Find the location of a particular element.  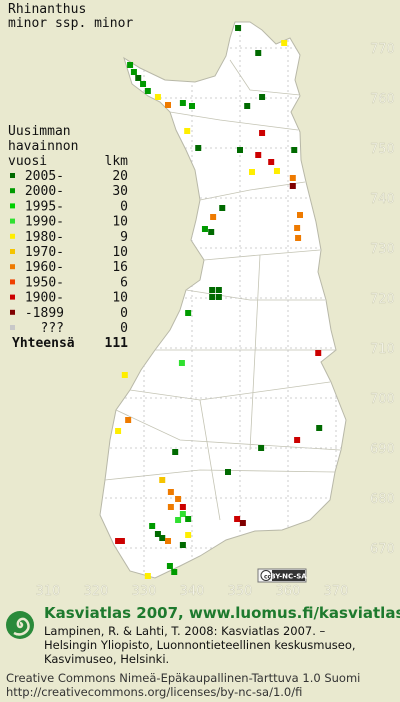

legend-count: 20 is located at coordinates (120, 176).